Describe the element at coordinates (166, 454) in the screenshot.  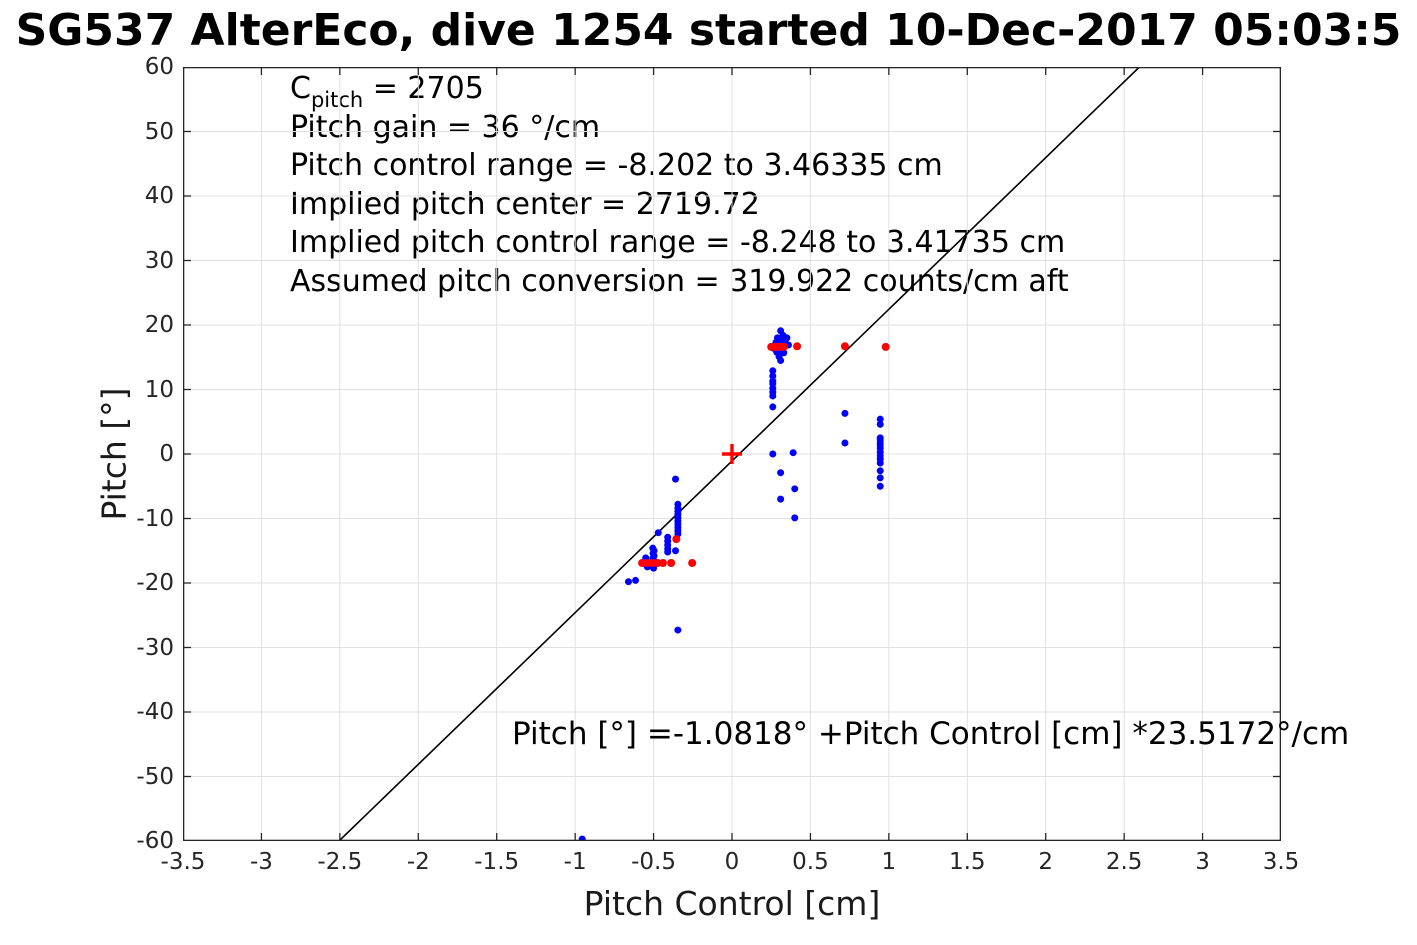
I see `y-tick-label: 0` at that location.